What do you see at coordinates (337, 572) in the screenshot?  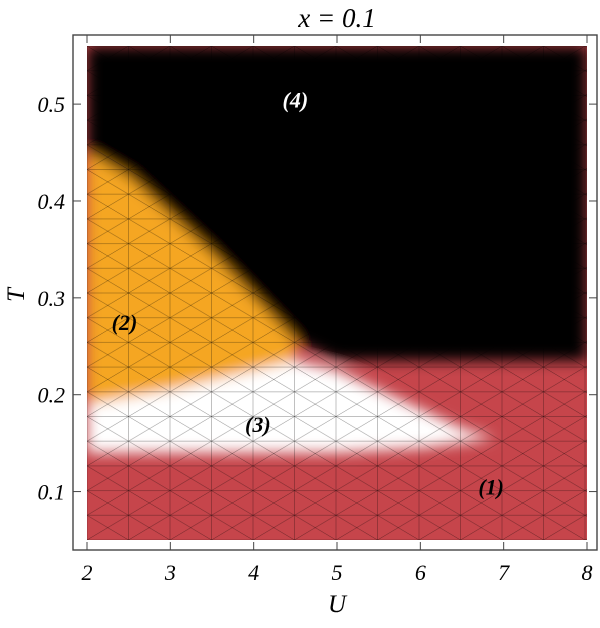 I see `x-tick-label: 5` at bounding box center [337, 572].